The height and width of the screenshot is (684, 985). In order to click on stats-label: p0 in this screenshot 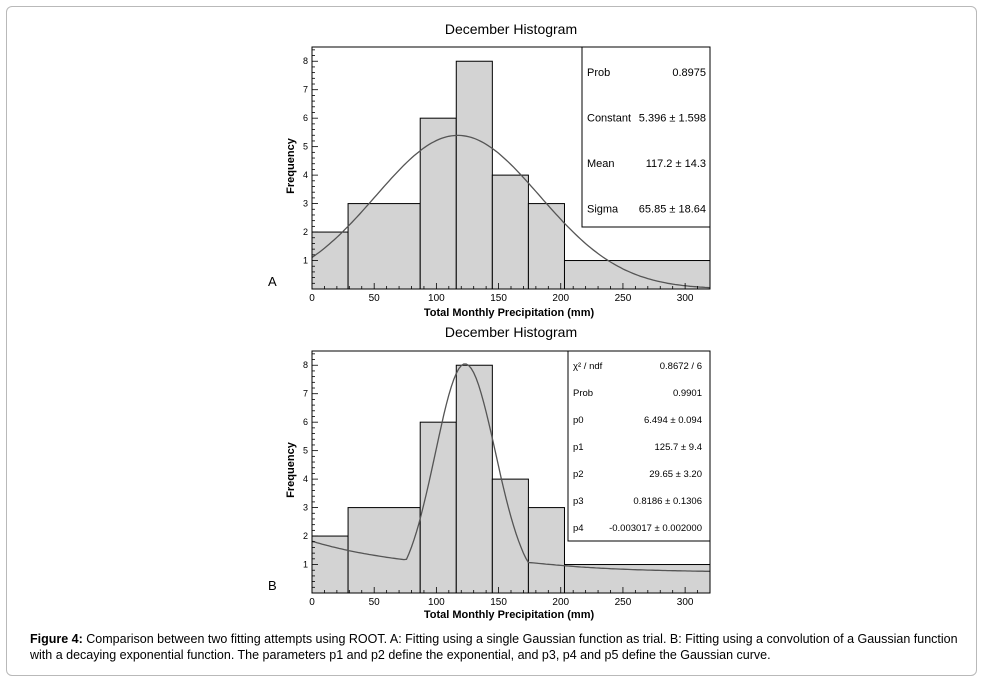, I will do `click(578, 420)`.